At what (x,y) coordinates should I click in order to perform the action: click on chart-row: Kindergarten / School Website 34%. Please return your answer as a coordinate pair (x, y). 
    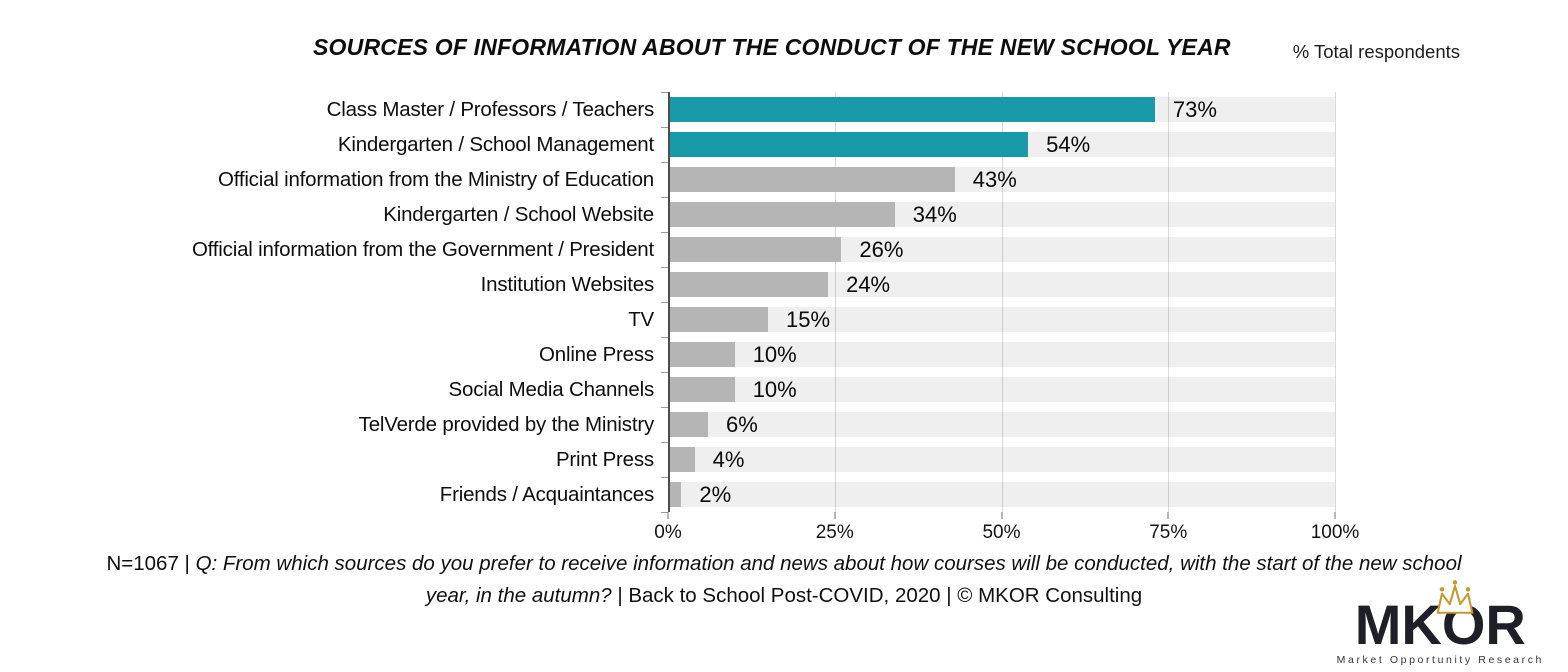
    Looking at the image, I should click on (697, 214).